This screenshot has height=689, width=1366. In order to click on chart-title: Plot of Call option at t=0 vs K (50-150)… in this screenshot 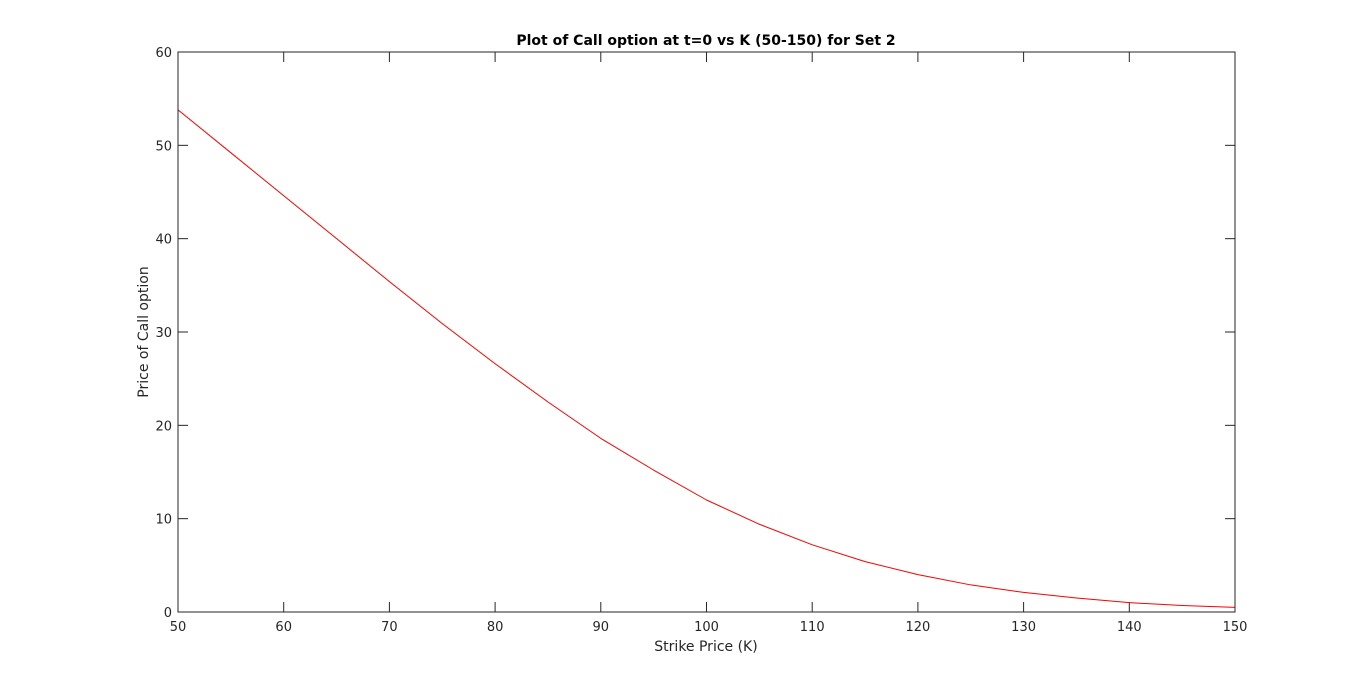, I will do `click(705, 41)`.